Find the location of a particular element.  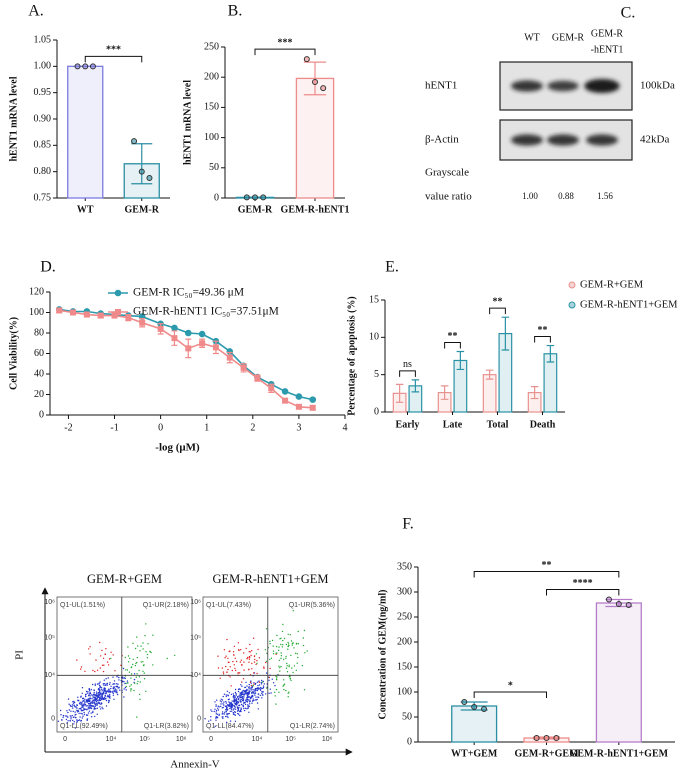

y-tick-label: 100 is located at coordinates (211, 137).